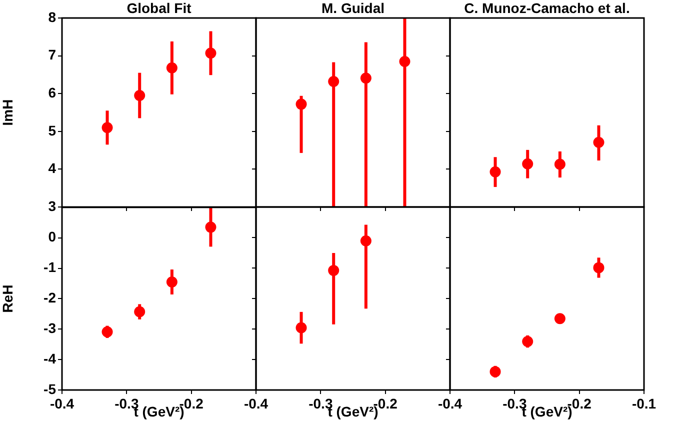  What do you see at coordinates (50, 298) in the screenshot?
I see `y-tick-label: -2` at bounding box center [50, 298].